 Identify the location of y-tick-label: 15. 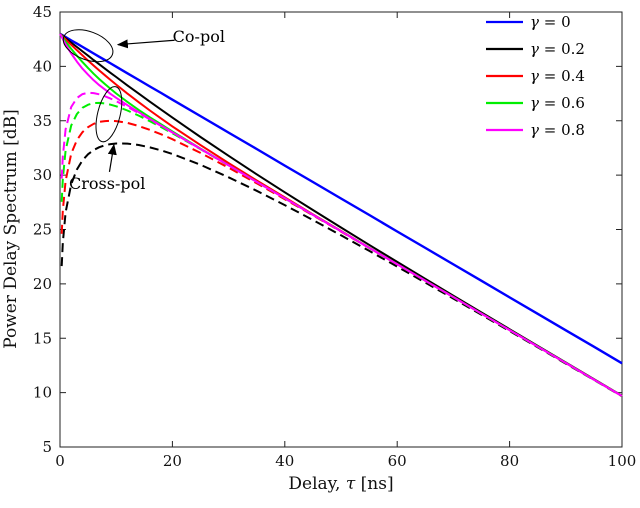
(42, 338).